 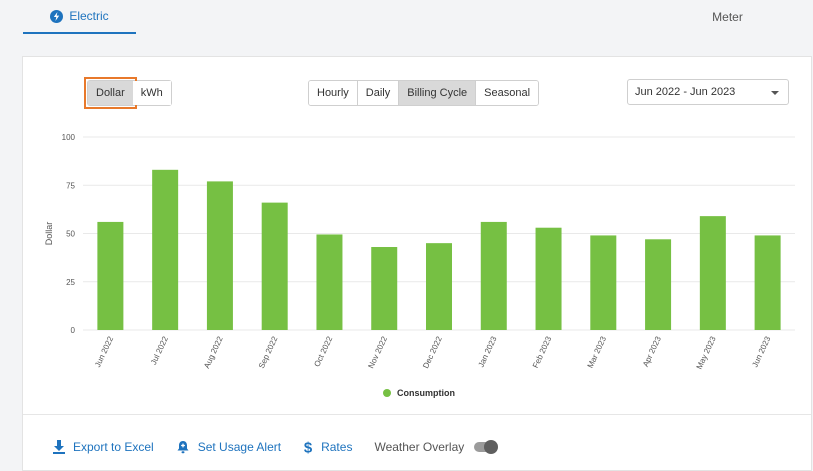 What do you see at coordinates (378, 93) in the screenshot?
I see `interval-daily-button: Daily` at bounding box center [378, 93].